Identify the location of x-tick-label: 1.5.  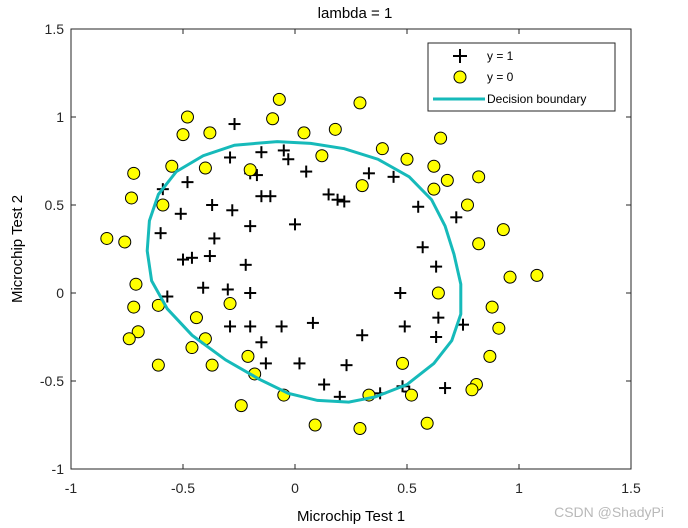
(631, 488).